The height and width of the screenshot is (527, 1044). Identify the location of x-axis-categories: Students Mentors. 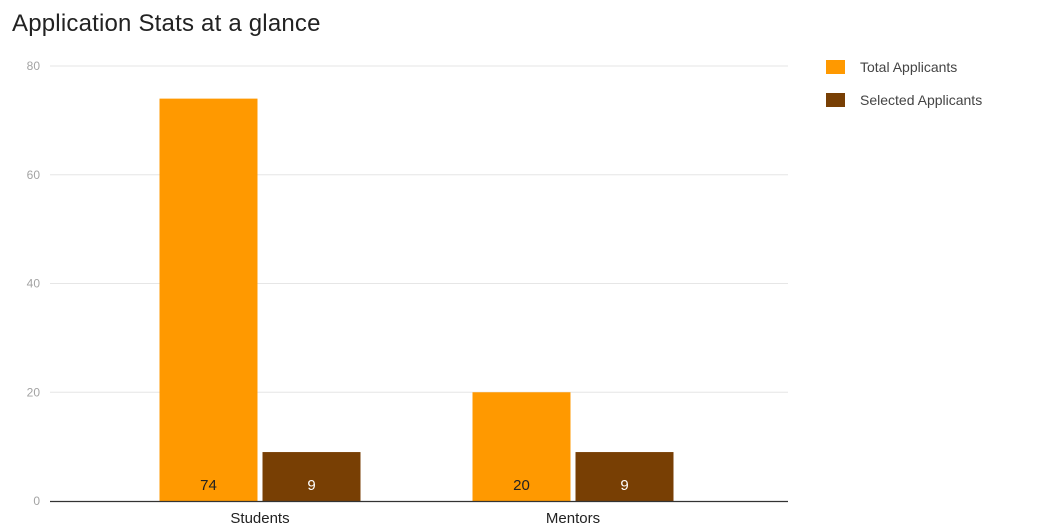
(415, 518).